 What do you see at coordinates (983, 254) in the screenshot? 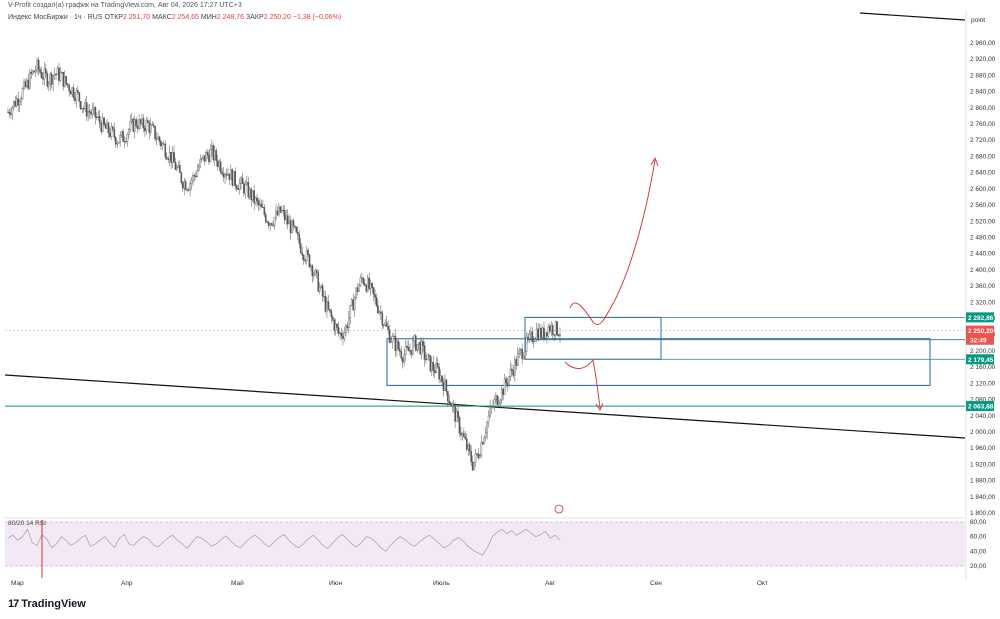
I see `y-tick-label: 2 440,00` at bounding box center [983, 254].